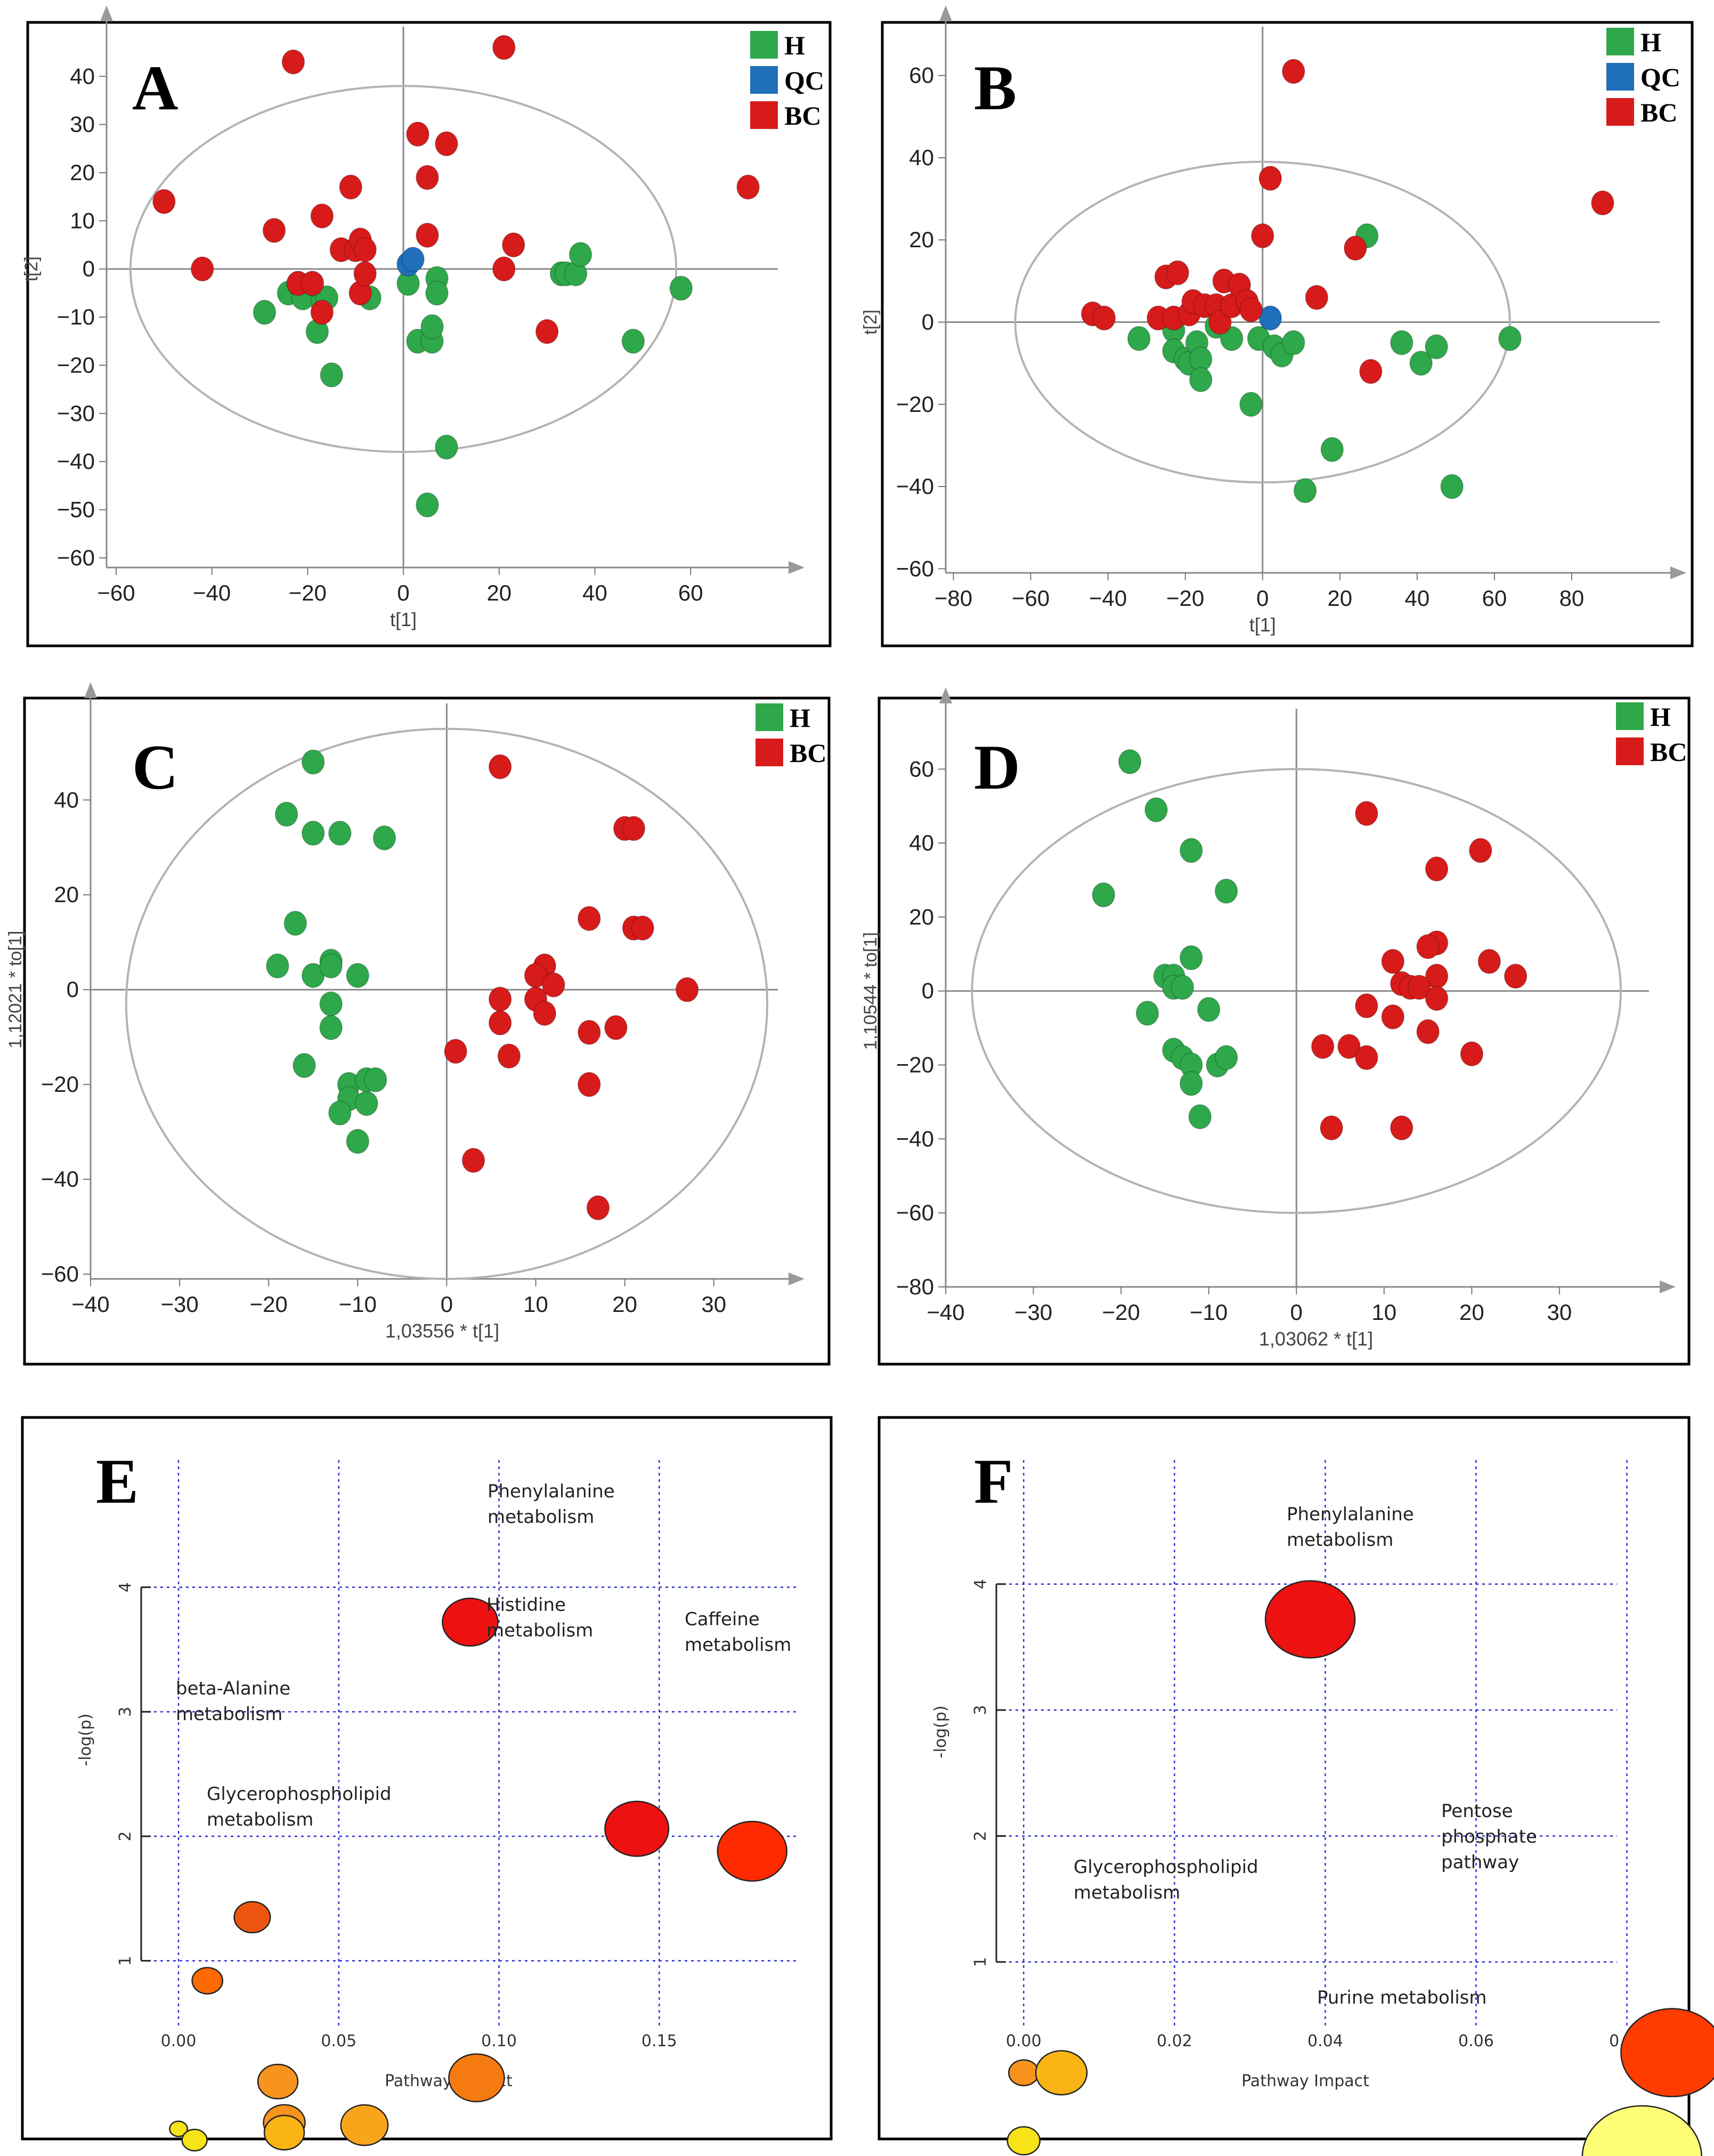  I want to click on y-tick-label-a: −60, so click(76, 557).